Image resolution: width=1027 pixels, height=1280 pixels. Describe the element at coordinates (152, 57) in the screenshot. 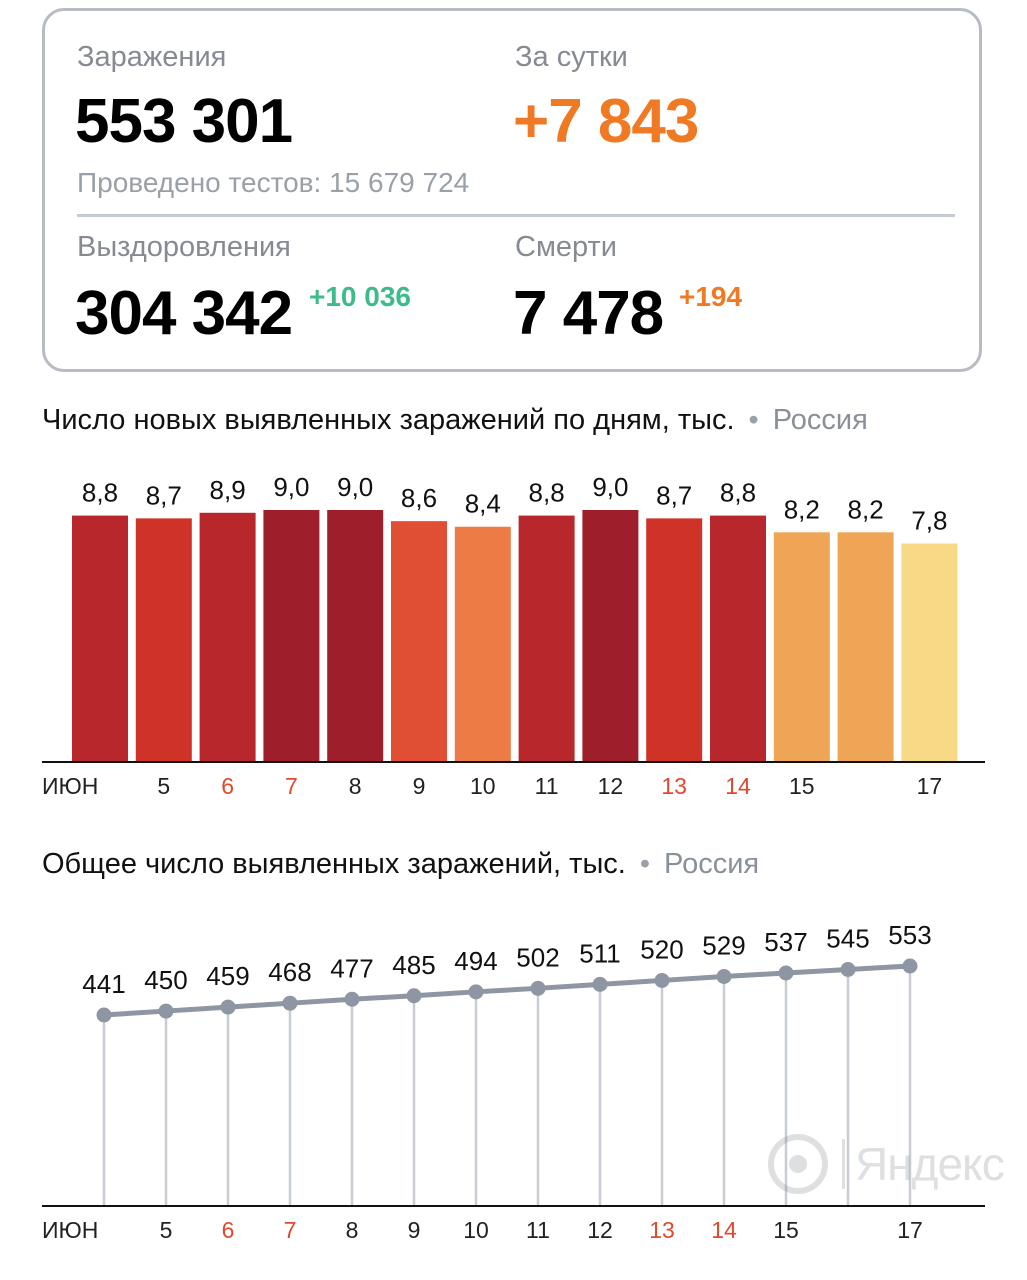

I see `infections-label: Заражения` at that location.